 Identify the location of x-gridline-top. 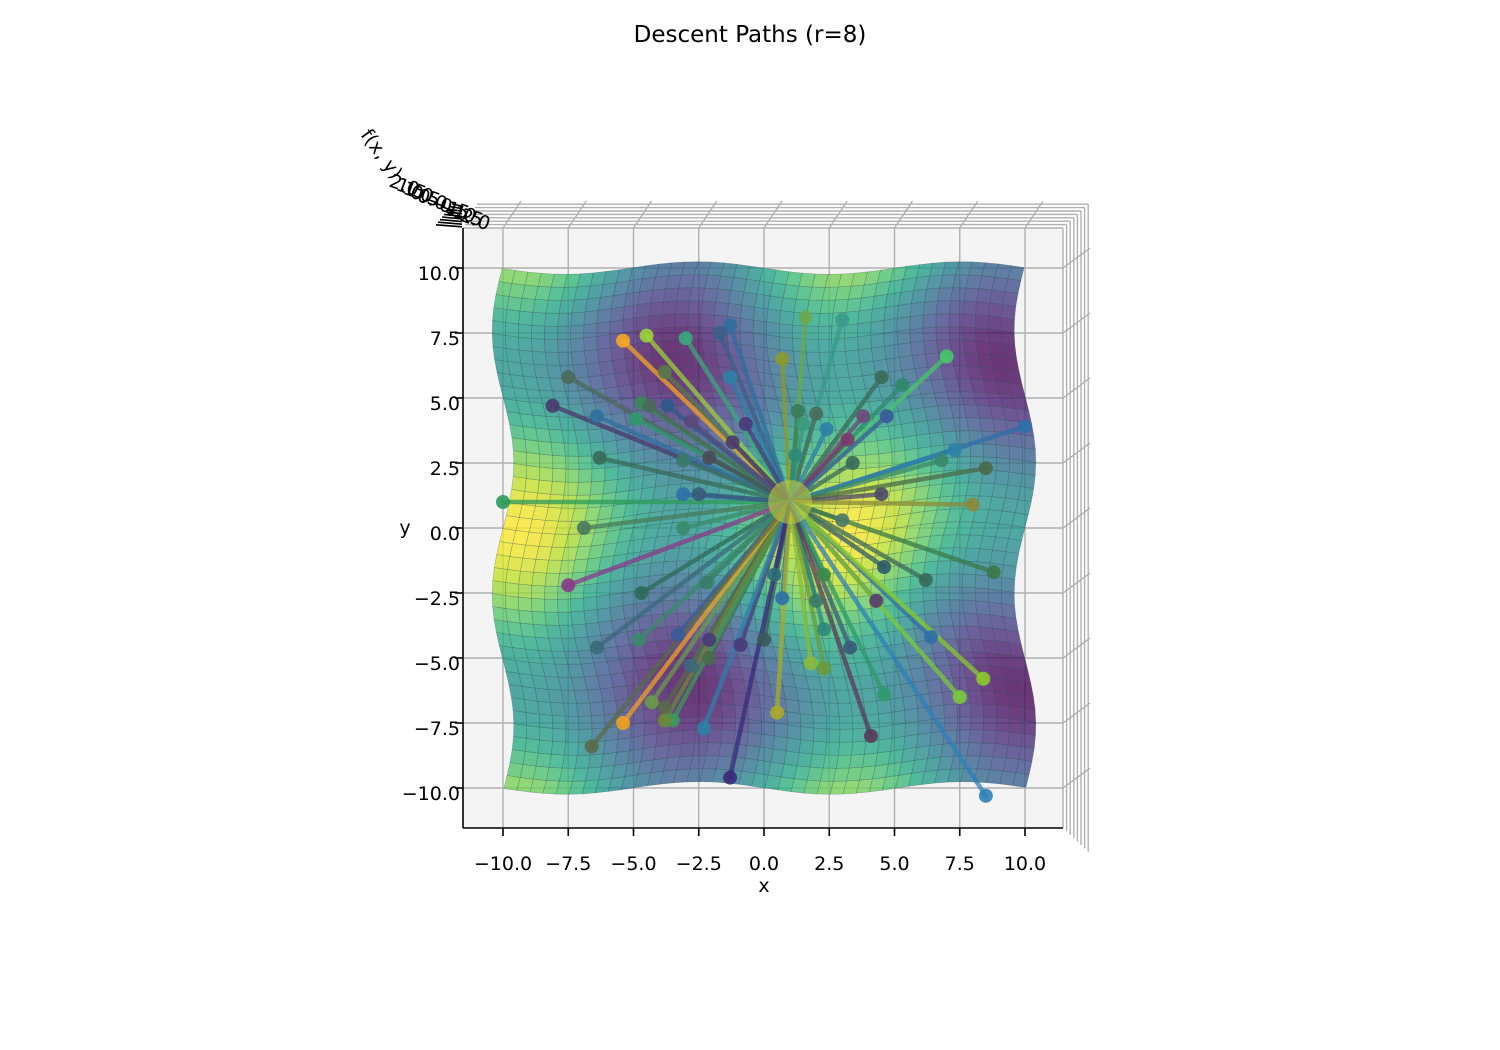
(642, 214).